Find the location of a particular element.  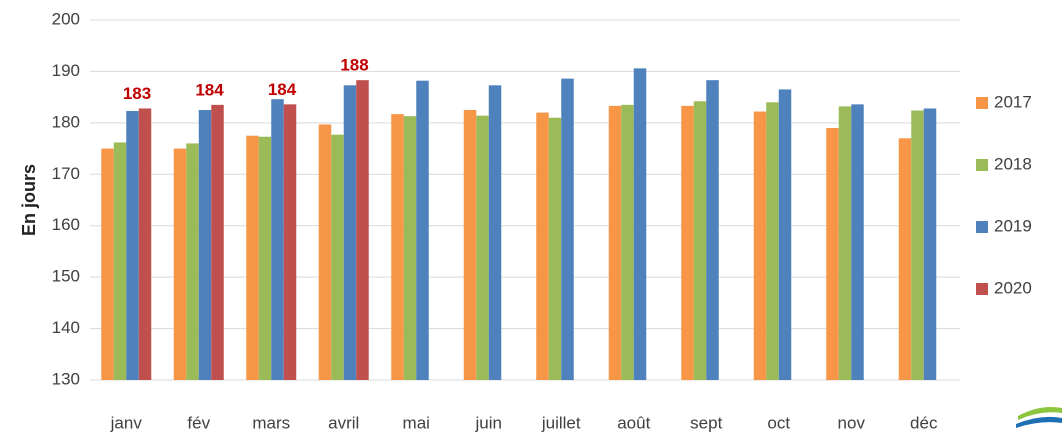

x-tick-label: fév is located at coordinates (198, 422).